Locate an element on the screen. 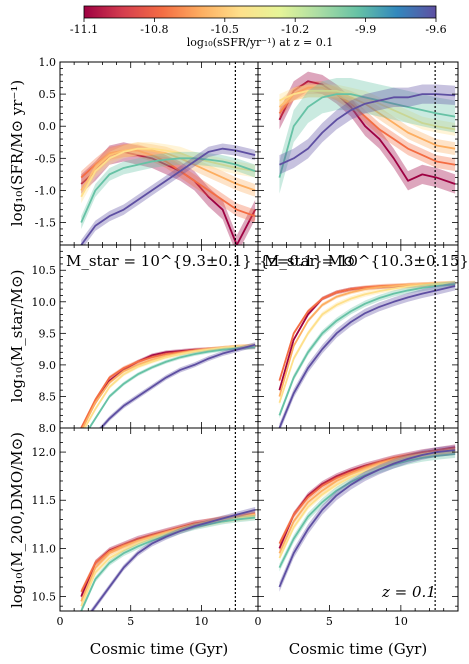 This screenshot has height=664, width=469. panel-r0-c1 is located at coordinates (358, 153).